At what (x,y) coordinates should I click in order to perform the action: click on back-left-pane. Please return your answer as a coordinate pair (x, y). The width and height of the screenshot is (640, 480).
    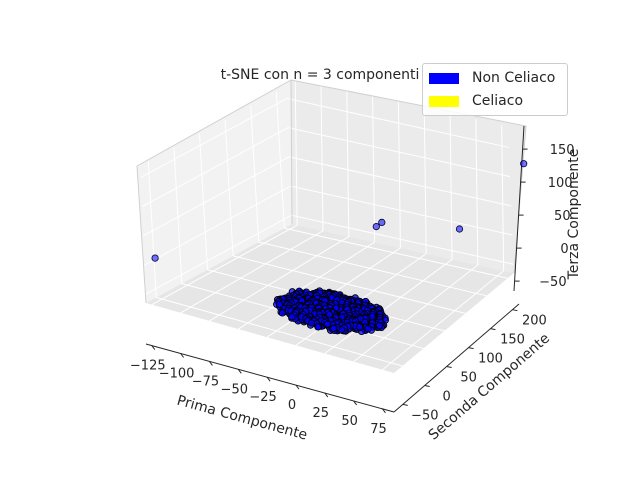
    Looking at the image, I should click on (214, 191).